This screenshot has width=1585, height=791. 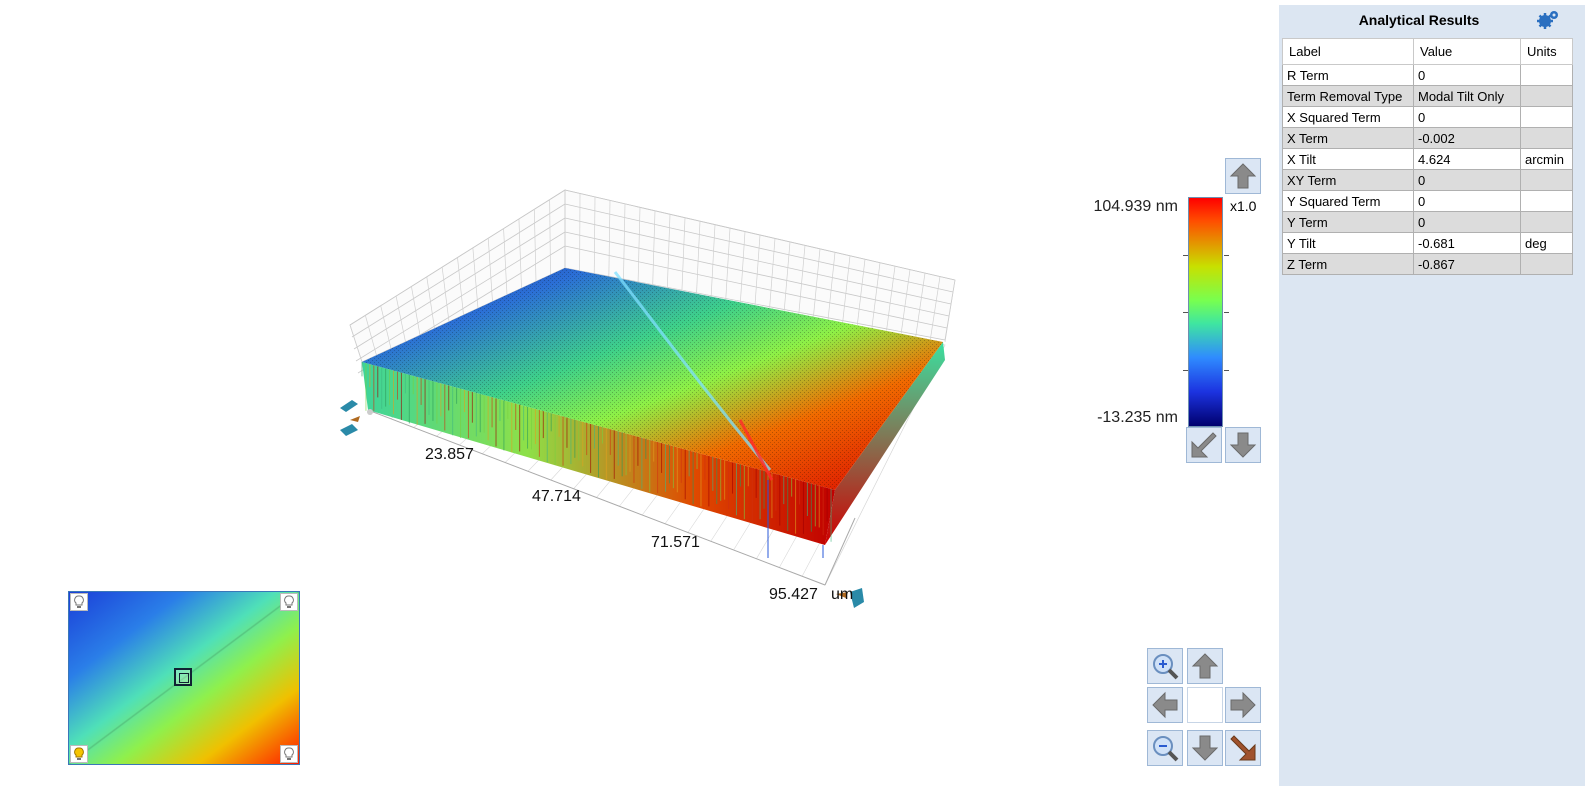 I want to click on scale-up-button, so click(x=1243, y=176).